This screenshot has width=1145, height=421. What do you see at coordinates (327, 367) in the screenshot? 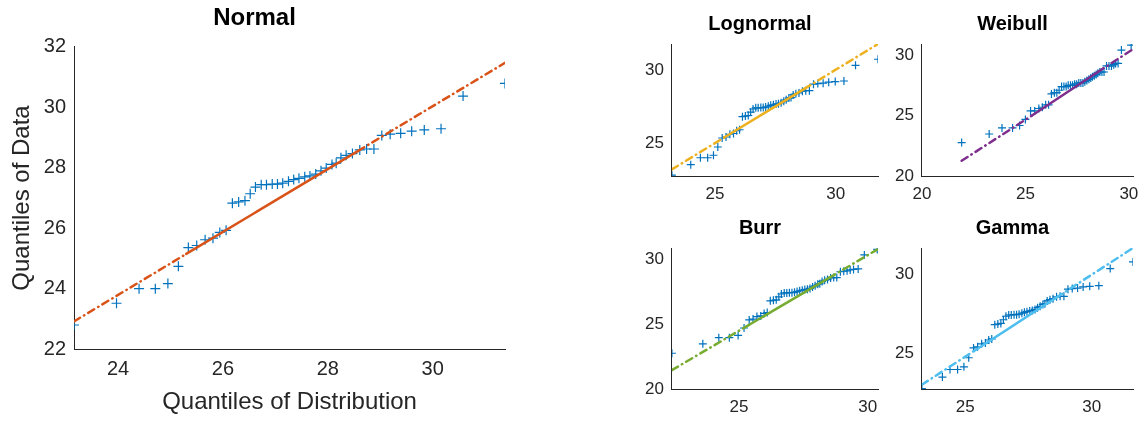
I see `x-tick-label: 28` at bounding box center [327, 367].